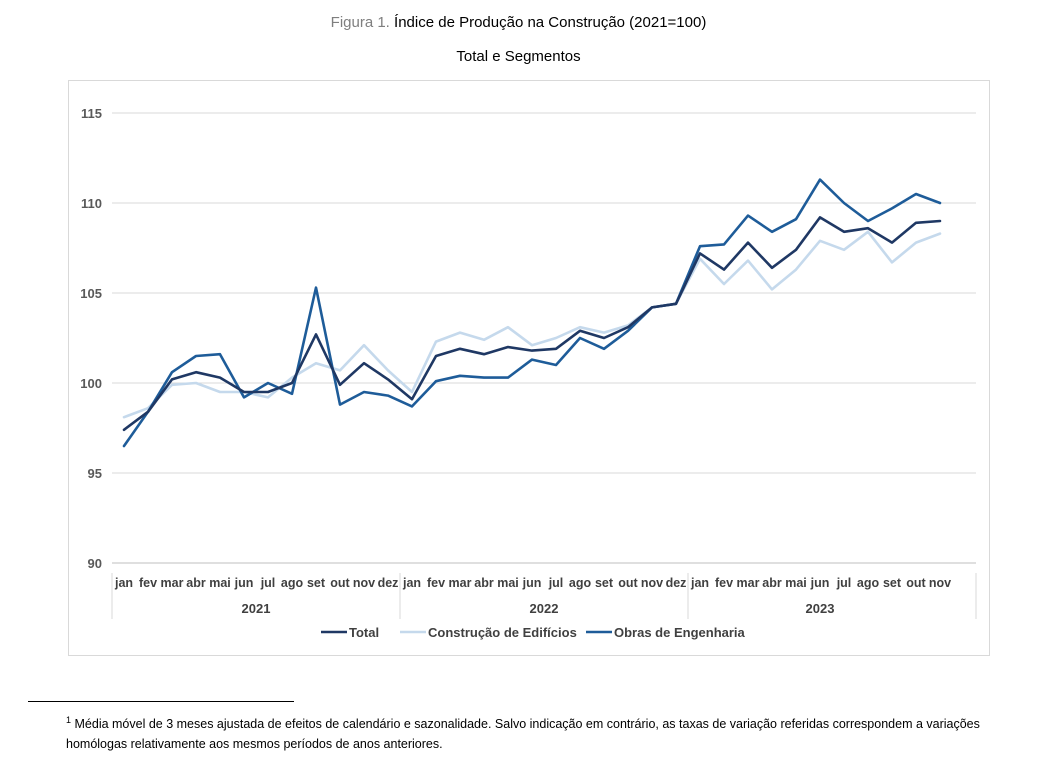 The height and width of the screenshot is (762, 1037). What do you see at coordinates (161, 701) in the screenshot?
I see `footnote-divider` at bounding box center [161, 701].